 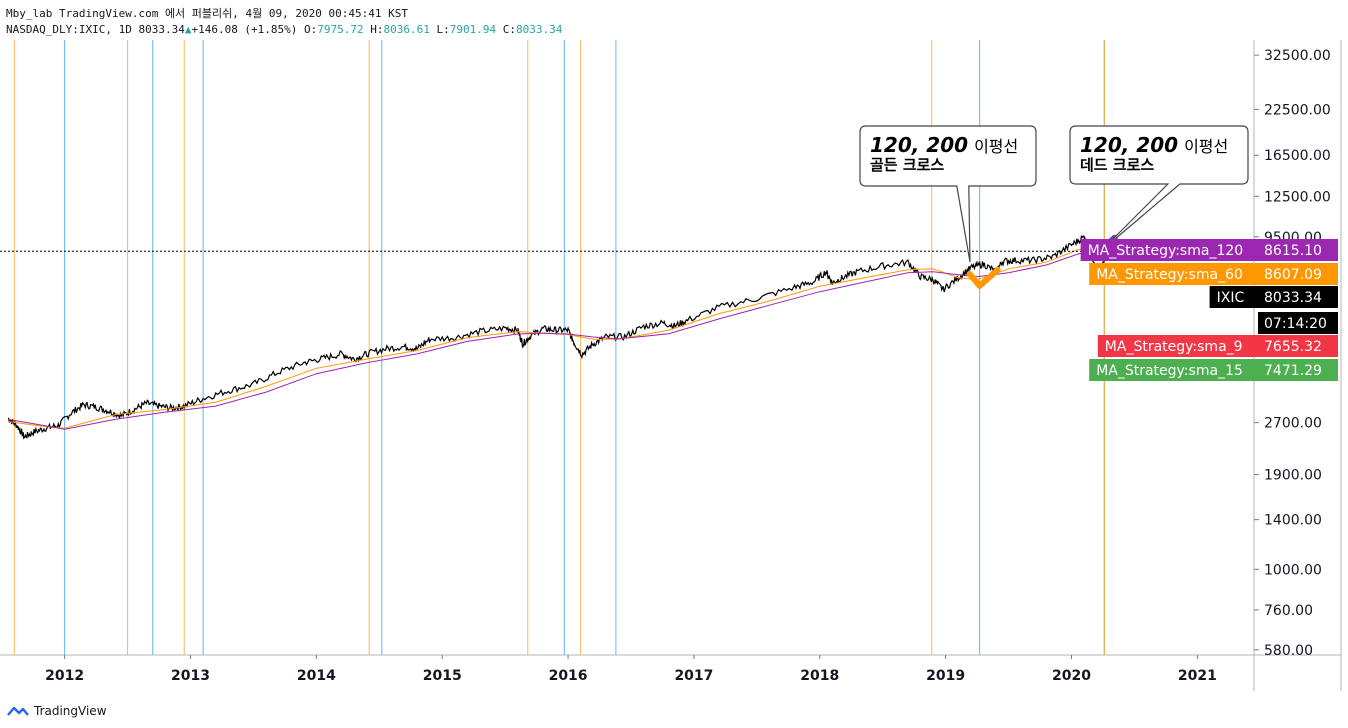 What do you see at coordinates (1293, 371) in the screenshot?
I see `price-value: 7471.29` at bounding box center [1293, 371].